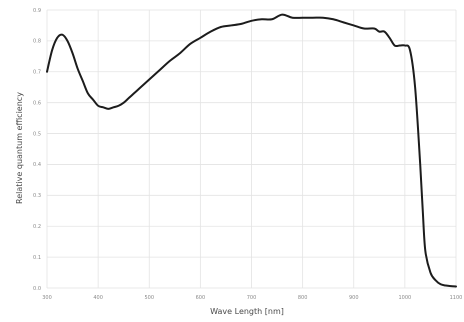 Image resolution: width=464 pixels, height=322 pixels. What do you see at coordinates (456, 298) in the screenshot?
I see `x-tick-label: 1100` at bounding box center [456, 298].